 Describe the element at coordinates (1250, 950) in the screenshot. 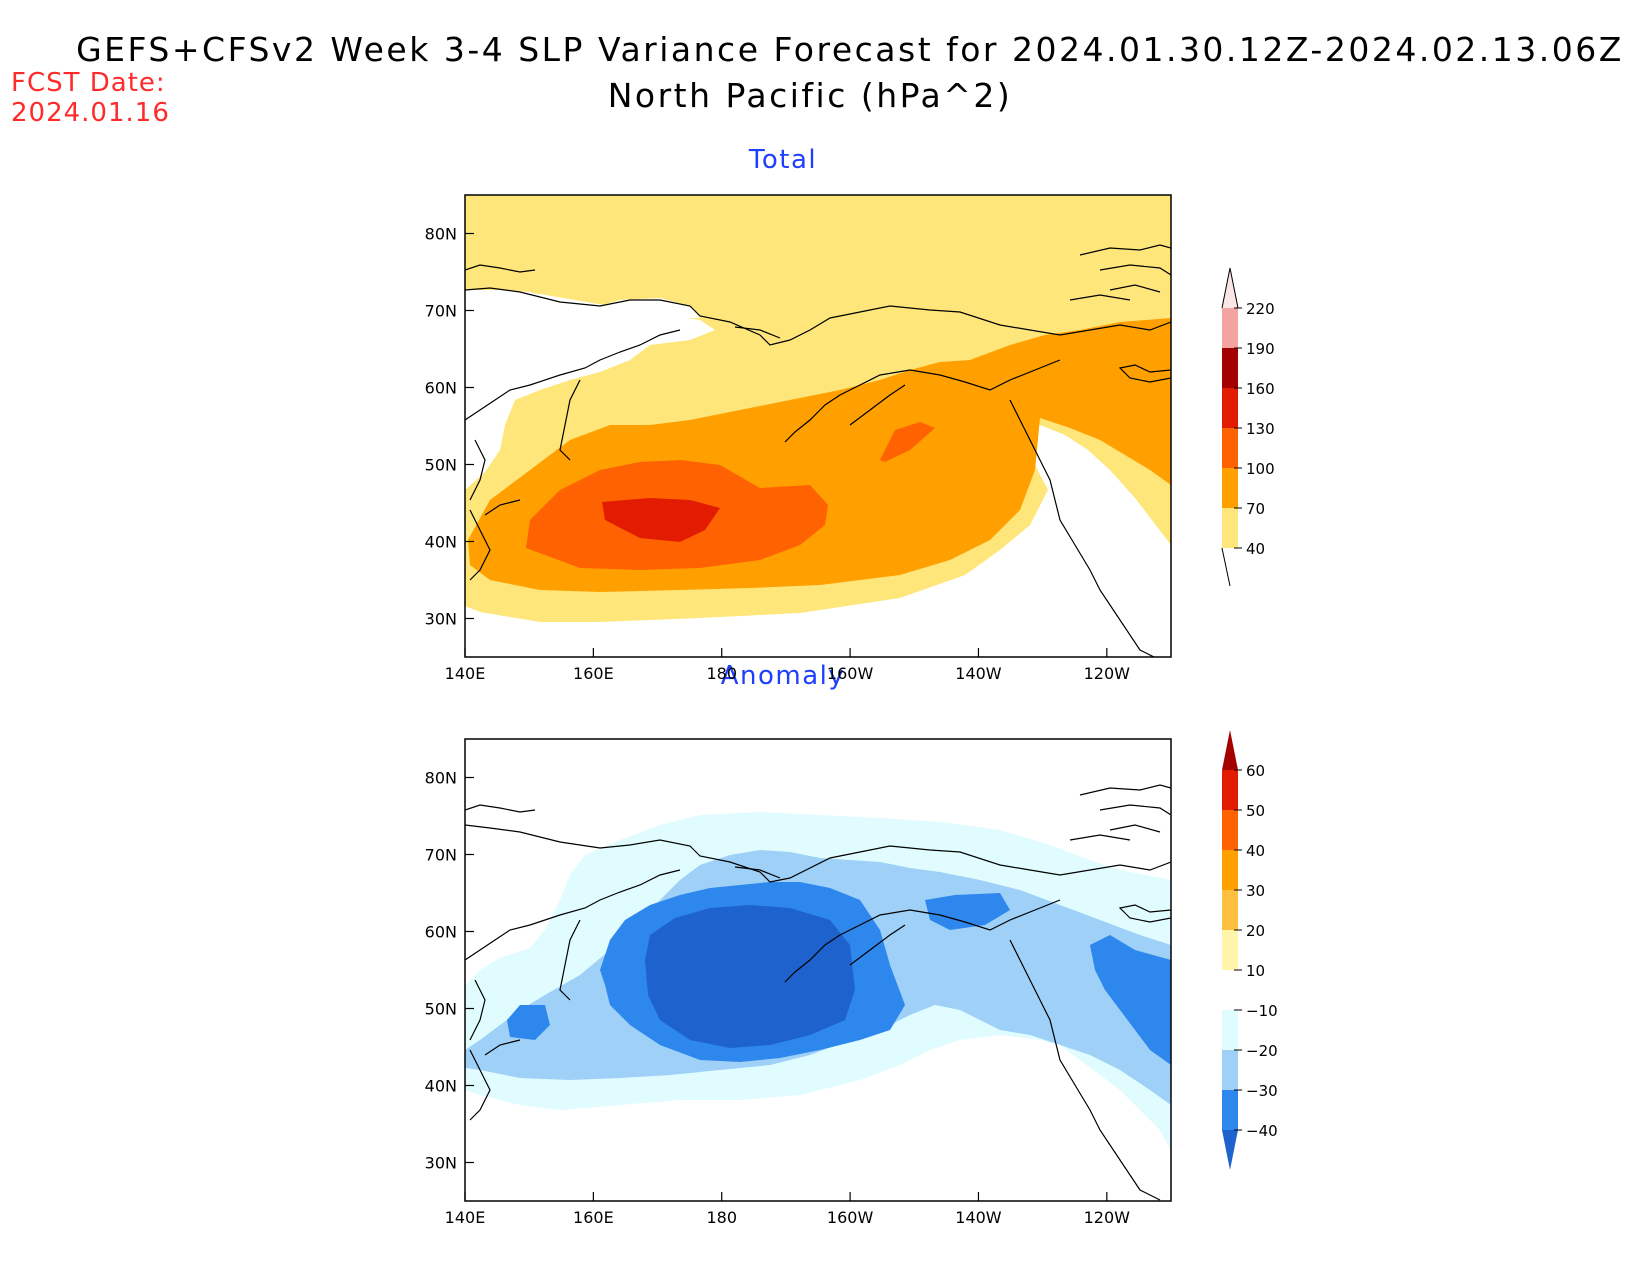

I see `colorbar-anomaly: −40 −30 −20 −10 10 20 30 40 50 60` at that location.